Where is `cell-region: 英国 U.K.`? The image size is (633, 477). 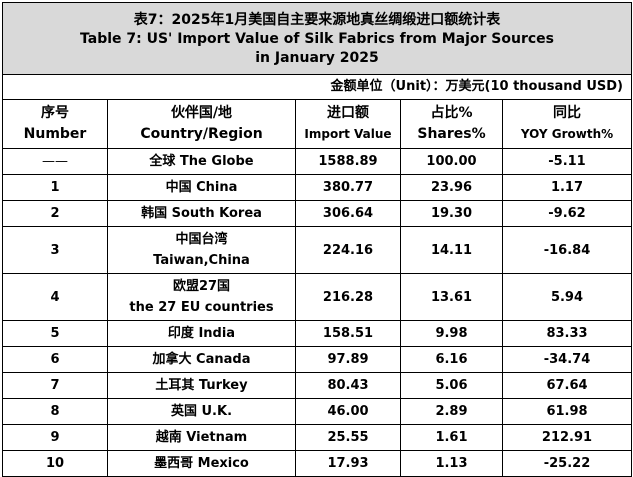 cell-region: 英国 U.K. is located at coordinates (201, 411).